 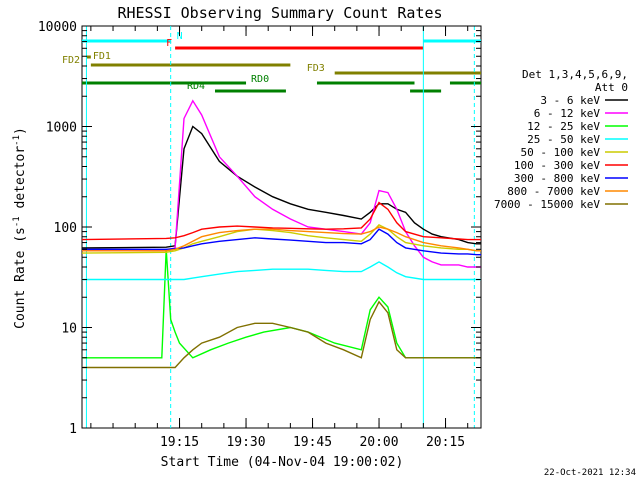 I want to click on legend-label: 12 - 25 keV, so click(x=563, y=126).